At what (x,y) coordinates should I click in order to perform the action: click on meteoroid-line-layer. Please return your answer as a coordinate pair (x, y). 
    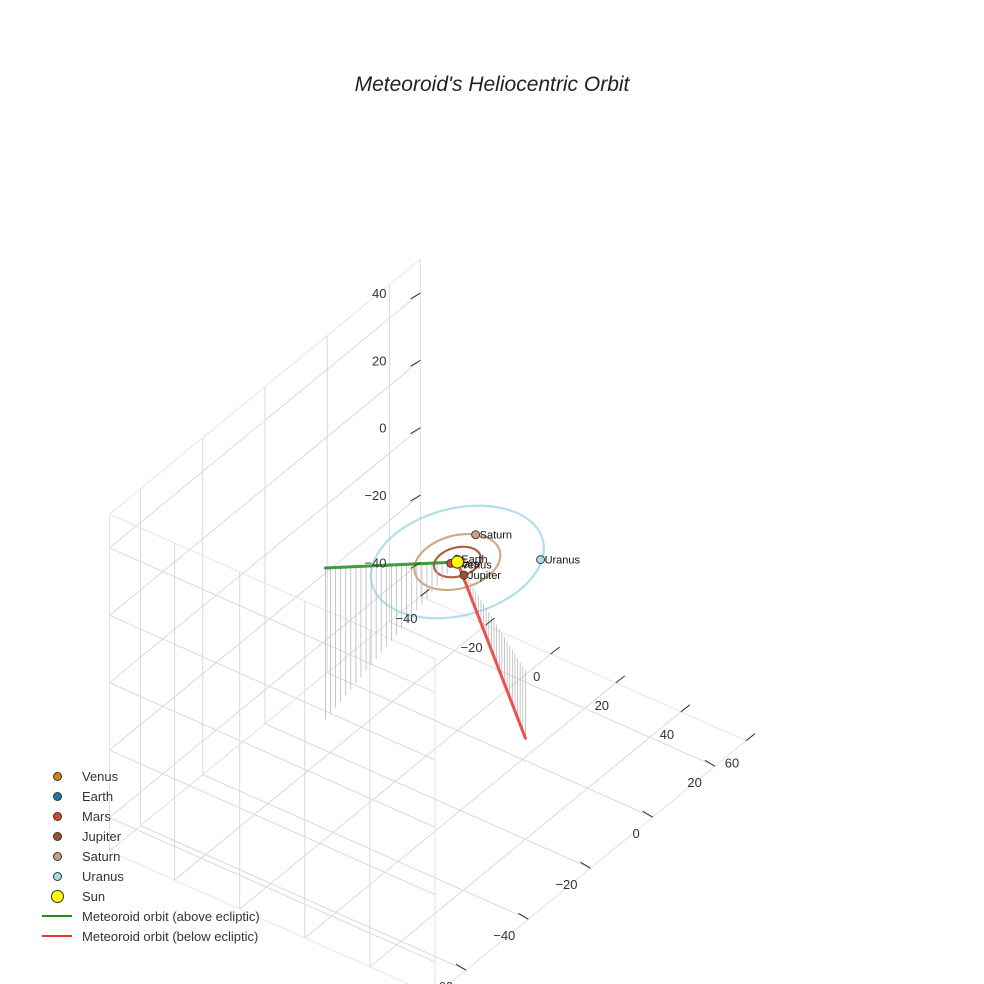
    Looking at the image, I should click on (425, 650).